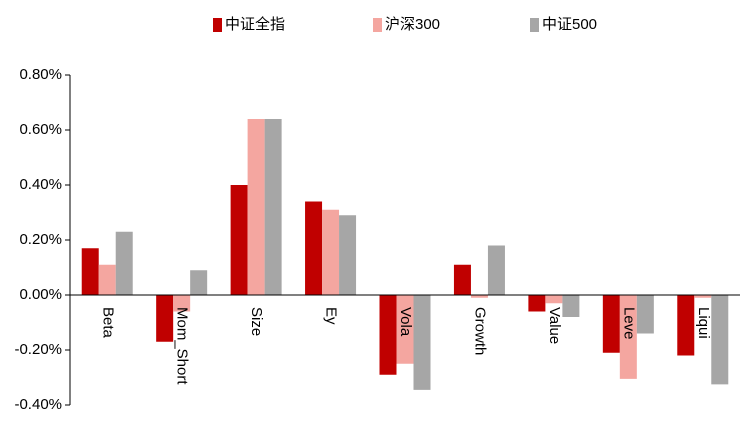 Image resolution: width=753 pixels, height=432 pixels. What do you see at coordinates (479, 331) in the screenshot?
I see `x-tick-label: Growth` at bounding box center [479, 331].